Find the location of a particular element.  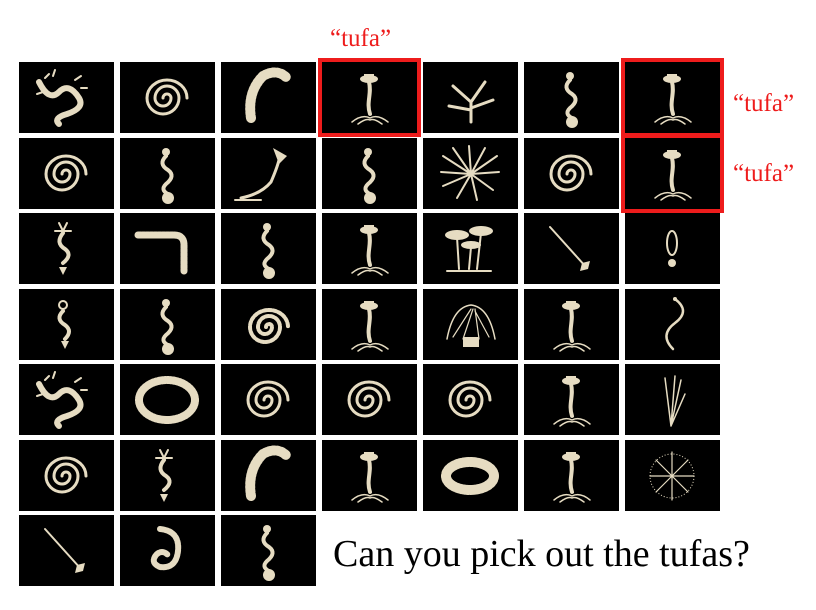

tufa-label-right-1: “tufa” is located at coordinates (764, 103).